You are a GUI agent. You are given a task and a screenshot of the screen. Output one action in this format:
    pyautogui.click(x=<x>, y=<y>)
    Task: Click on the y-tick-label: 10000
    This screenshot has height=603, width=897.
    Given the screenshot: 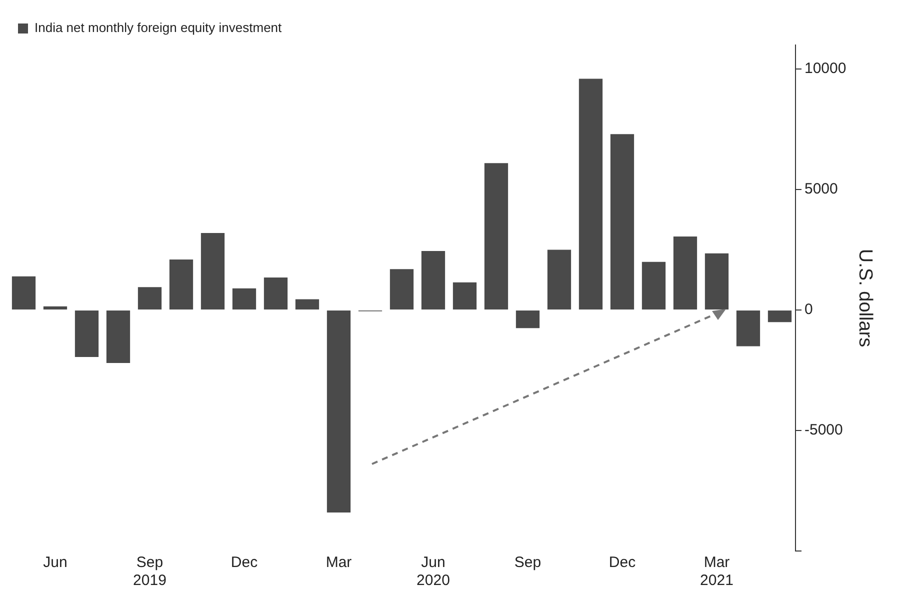 What is the action you would take?
    pyautogui.click(x=825, y=69)
    